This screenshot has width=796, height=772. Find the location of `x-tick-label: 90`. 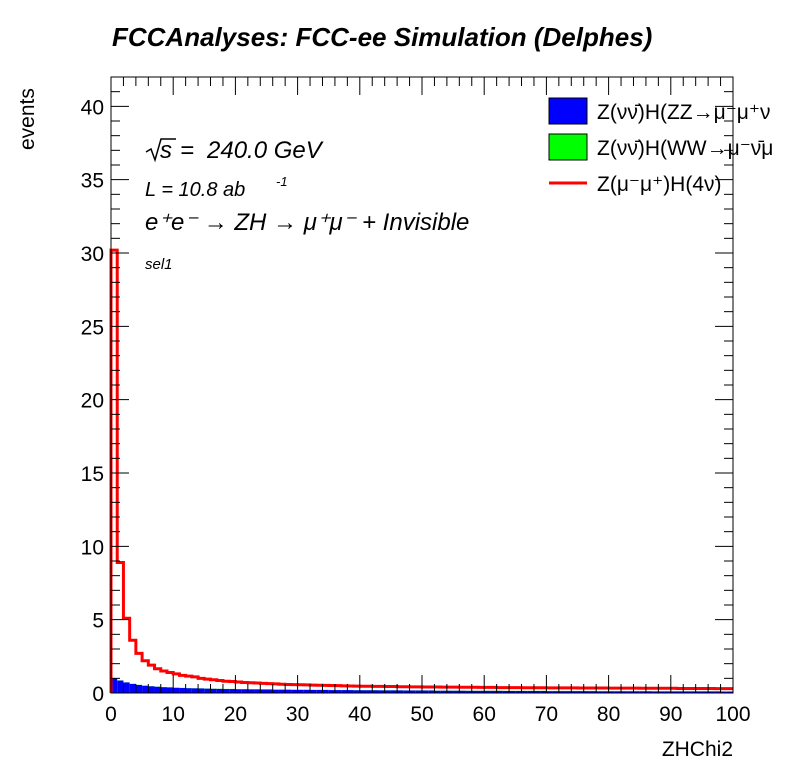

x-tick-label: 90 is located at coordinates (670, 714).